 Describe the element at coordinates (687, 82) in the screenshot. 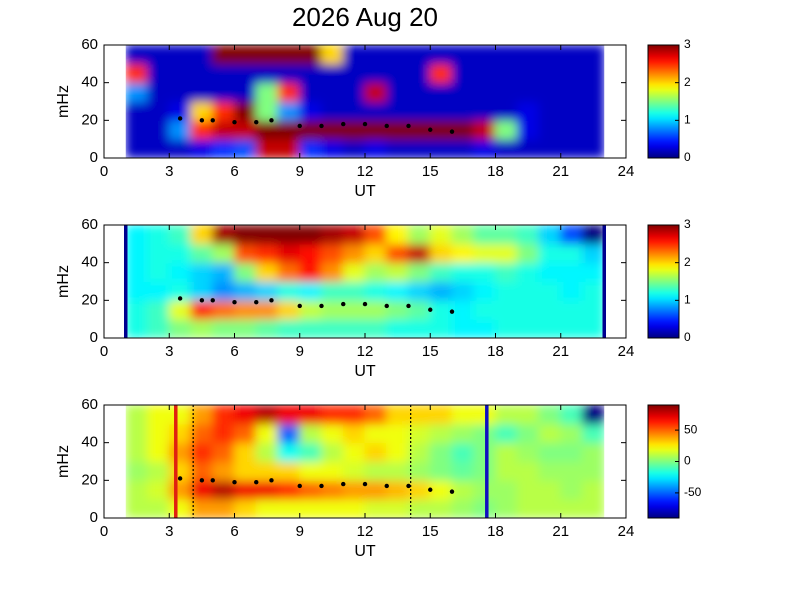

I see `colorbar-tick-label: 2` at that location.